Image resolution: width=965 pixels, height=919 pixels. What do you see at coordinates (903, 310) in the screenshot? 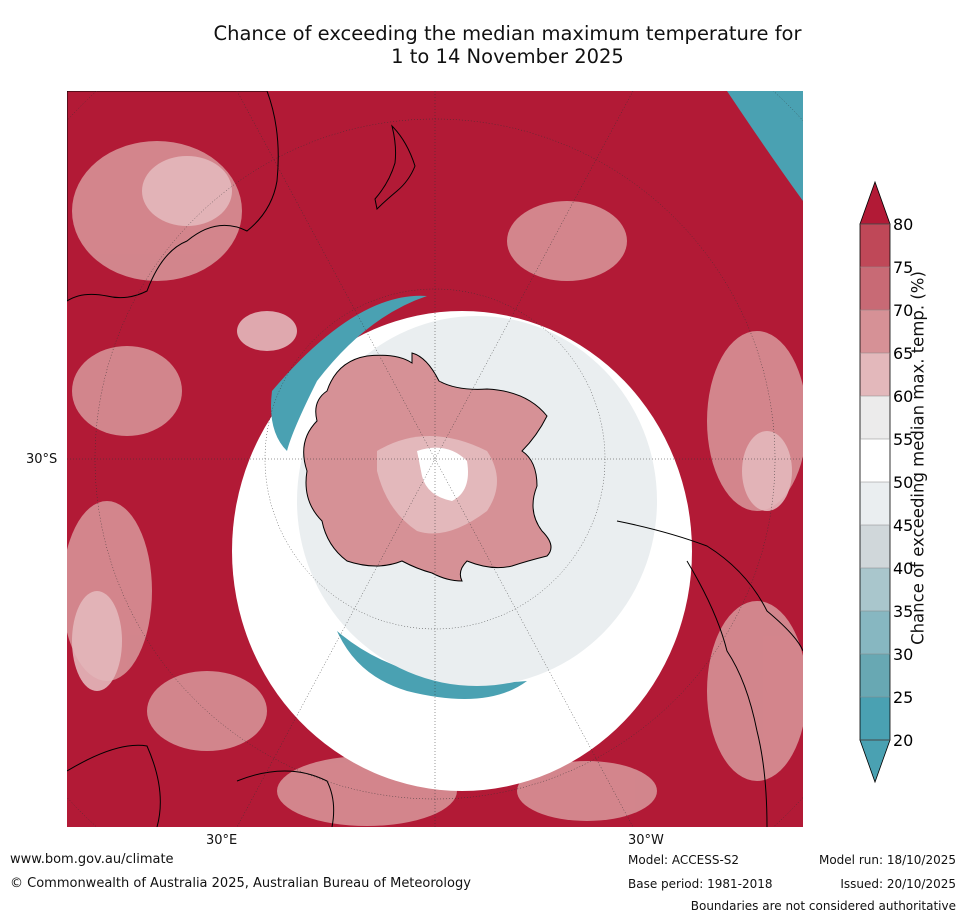
I see `colorbar-tick-label: 70` at bounding box center [903, 310].